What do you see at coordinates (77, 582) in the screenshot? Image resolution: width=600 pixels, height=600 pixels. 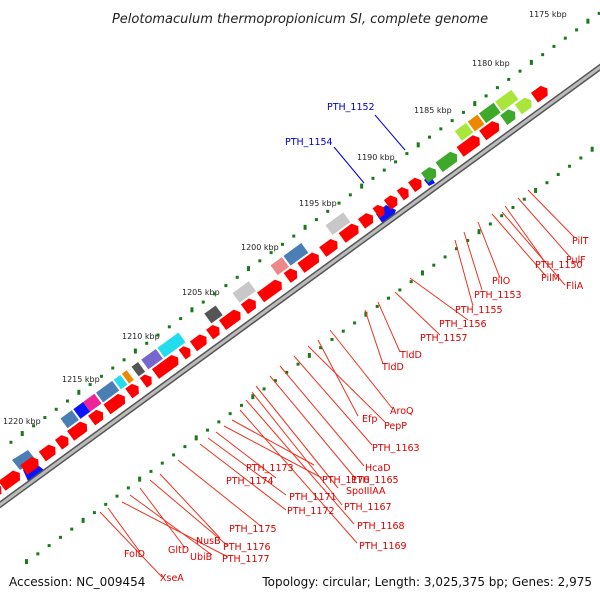 I see `accession-label: Accession: NC_009454` at bounding box center [77, 582].